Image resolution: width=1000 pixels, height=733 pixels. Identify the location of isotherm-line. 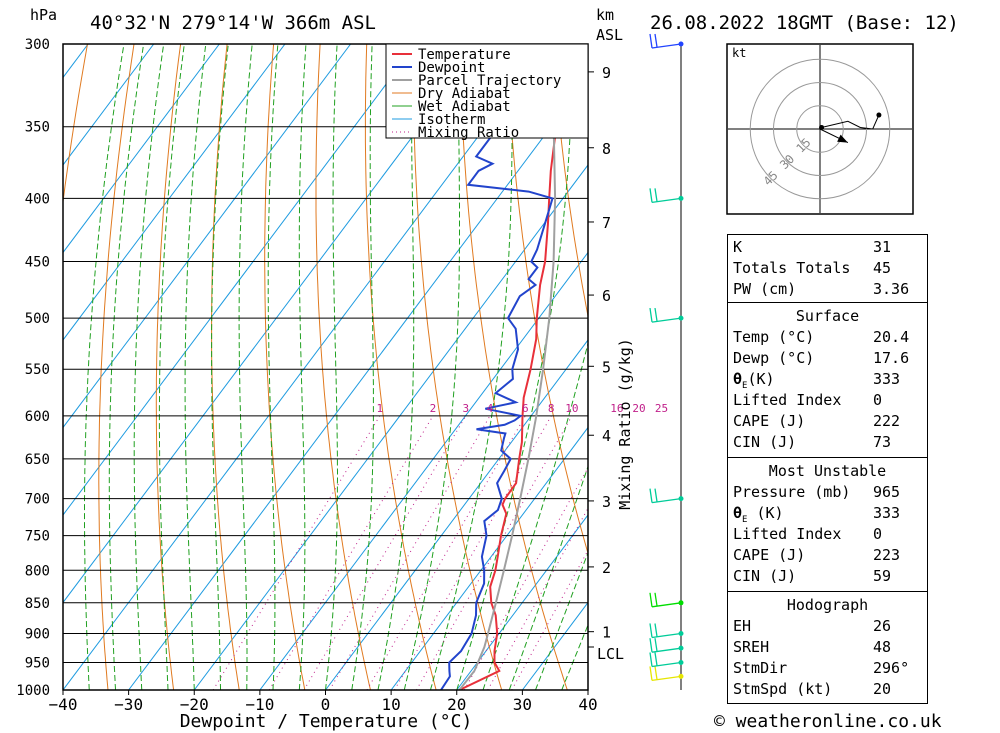
(174, 192).